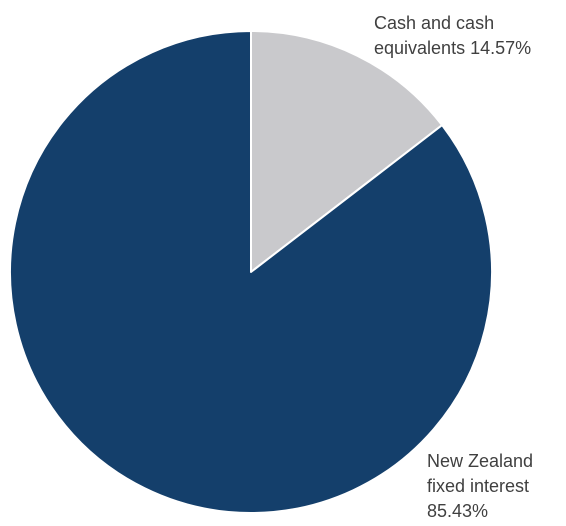 This screenshot has height=526, width=566. Describe the element at coordinates (478, 486) in the screenshot. I see `slice-label-nz-line-2: fixed interest` at that location.